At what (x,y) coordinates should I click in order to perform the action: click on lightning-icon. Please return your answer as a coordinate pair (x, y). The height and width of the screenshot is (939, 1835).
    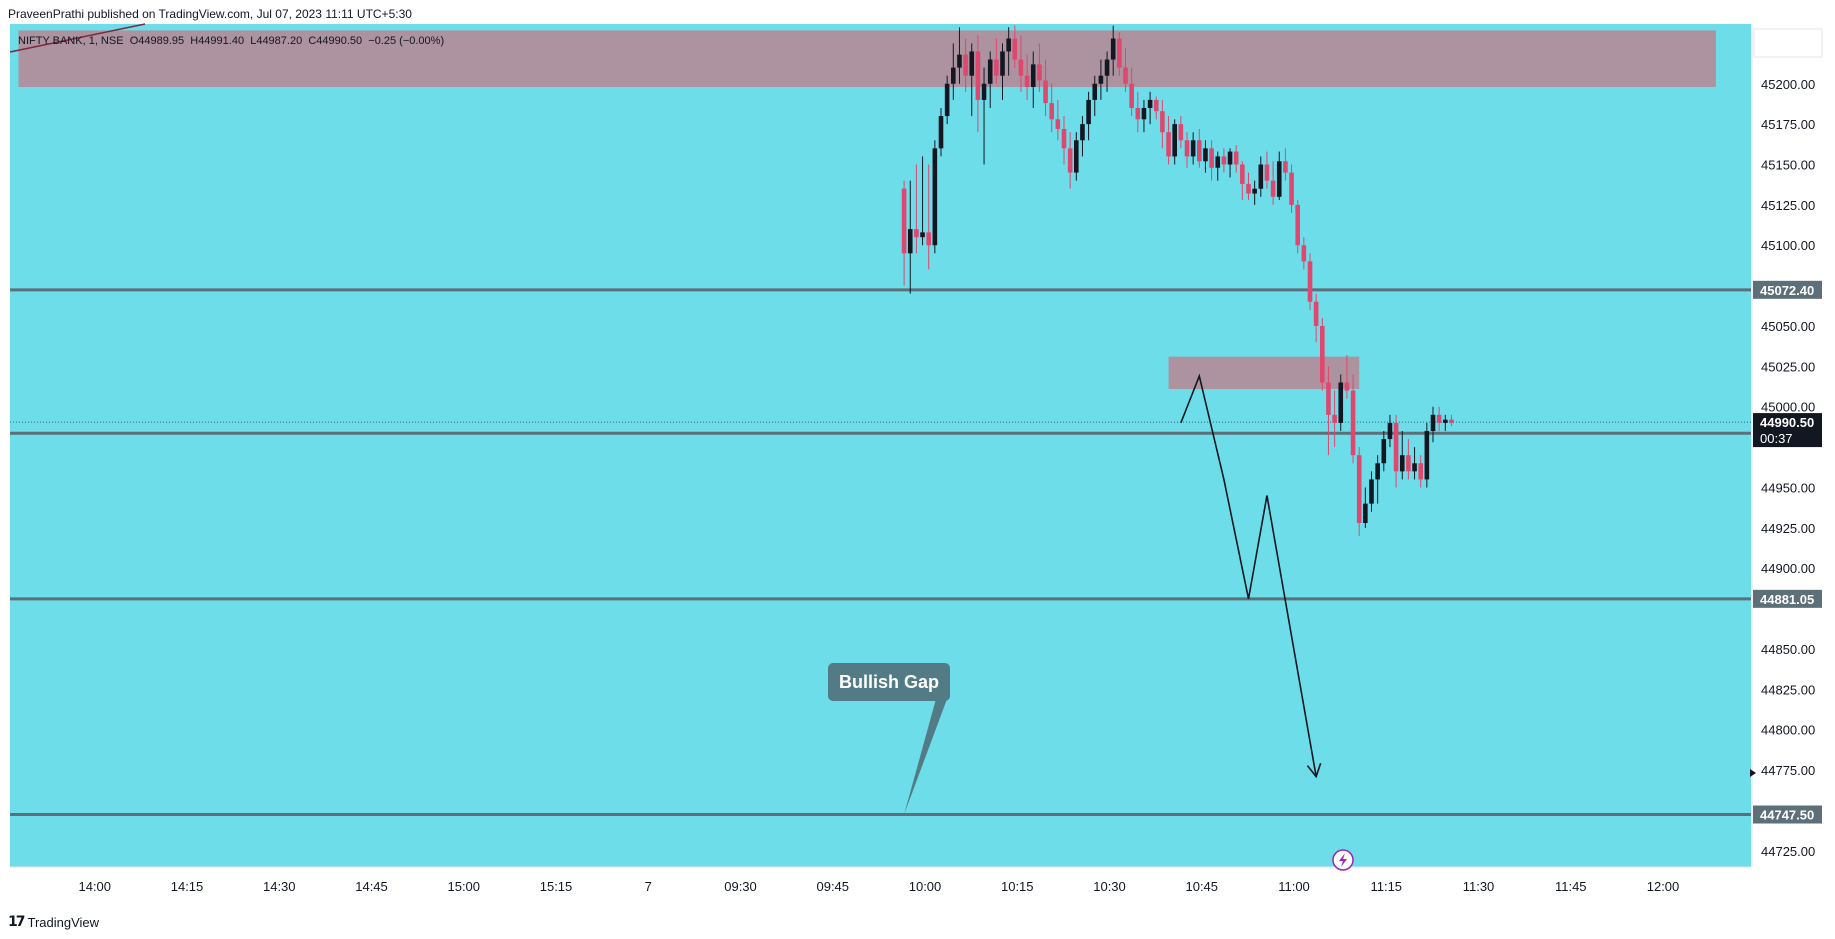
    Looking at the image, I should click on (1343, 860).